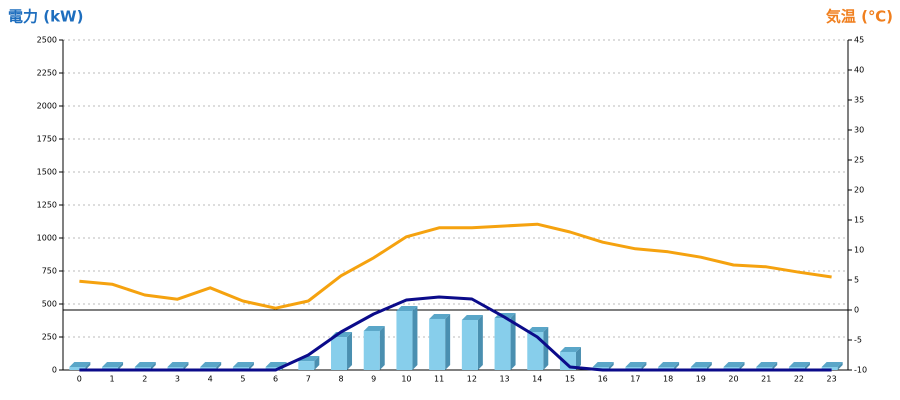  I want to click on y-tick-label: 2500, so click(47, 40).